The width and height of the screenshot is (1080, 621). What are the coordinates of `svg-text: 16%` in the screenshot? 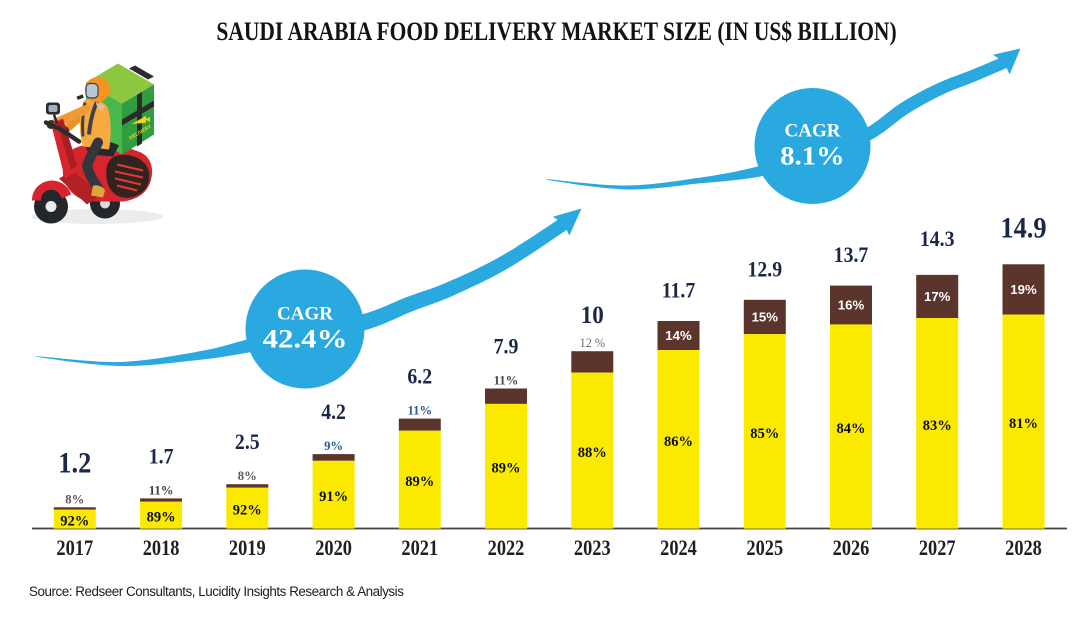 It's located at (851, 305).